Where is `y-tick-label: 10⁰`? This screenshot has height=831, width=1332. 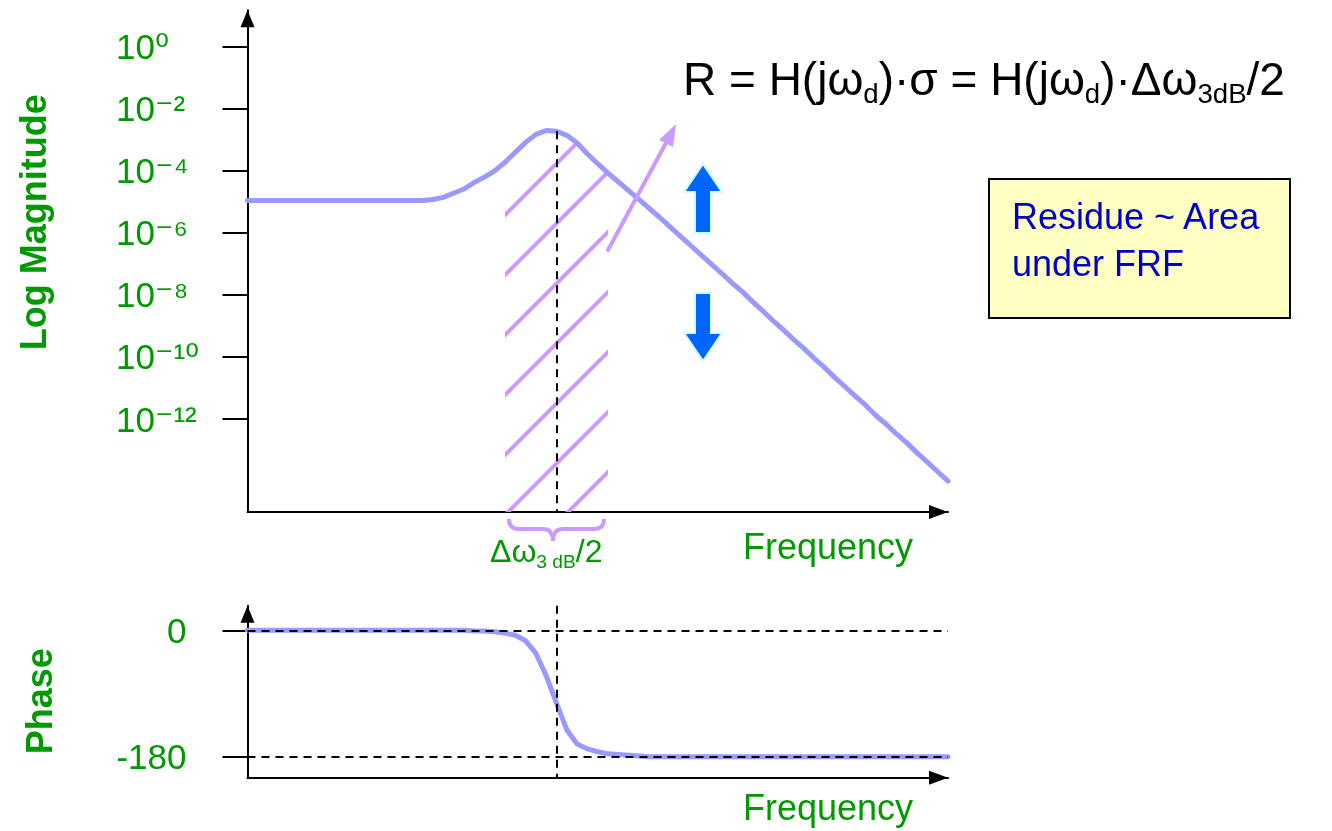
y-tick-label: 10⁰ is located at coordinates (142, 47).